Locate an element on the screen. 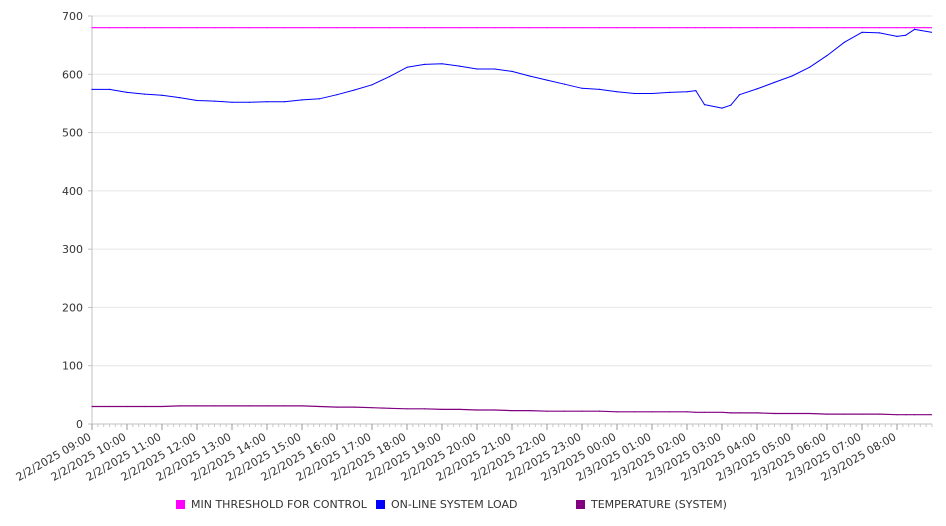 The image size is (946, 526). y-tick-label: 100 is located at coordinates (72, 366).